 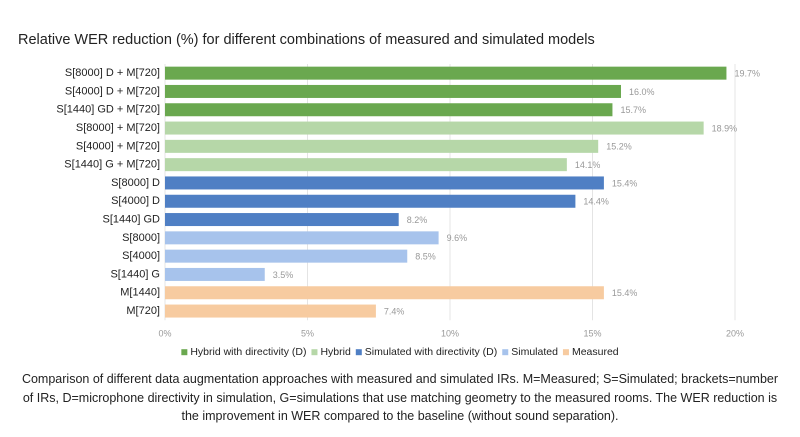 I want to click on value-label: 7.4%, so click(x=394, y=311).